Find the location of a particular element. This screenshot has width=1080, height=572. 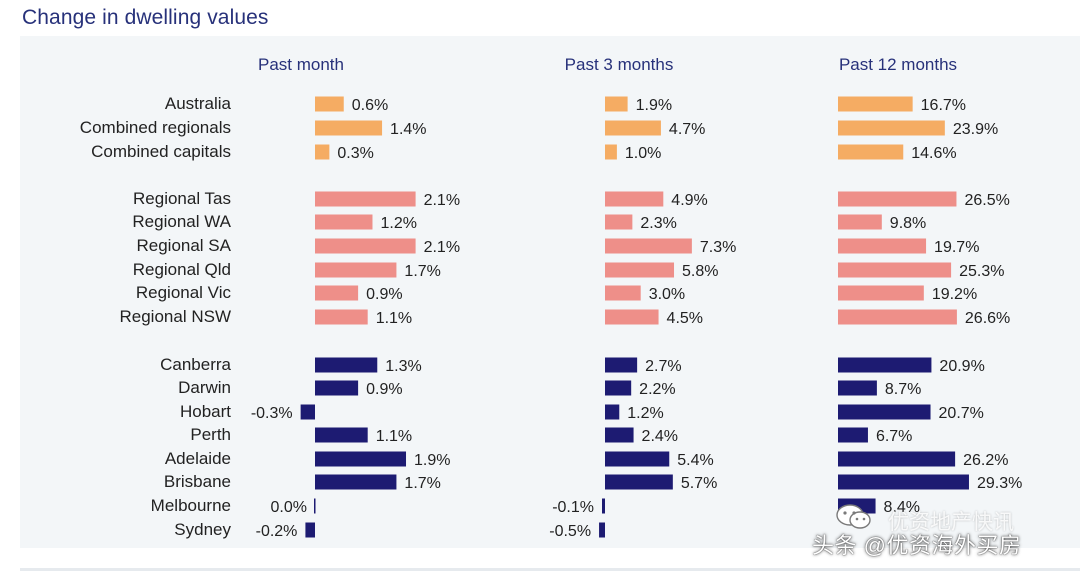

divider is located at coordinates (550, 569).